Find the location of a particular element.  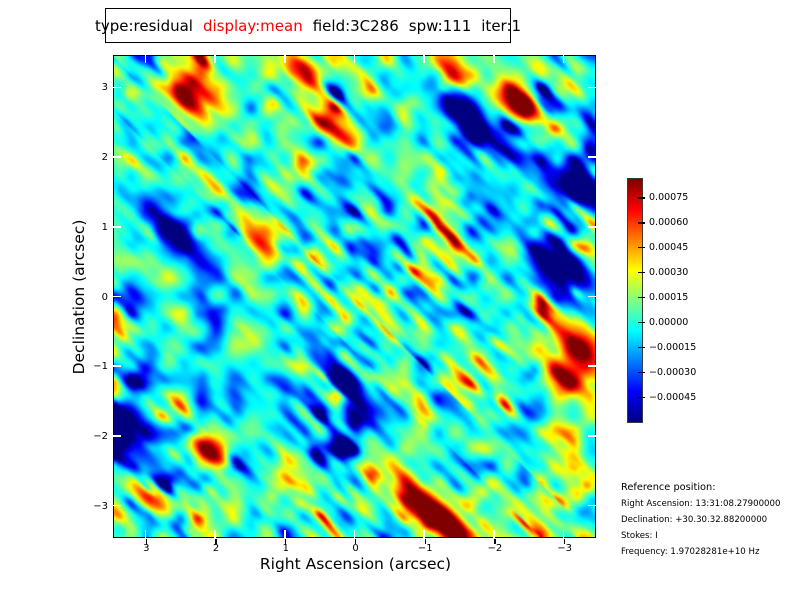

y-tick-label: −1 is located at coordinates (100, 367).